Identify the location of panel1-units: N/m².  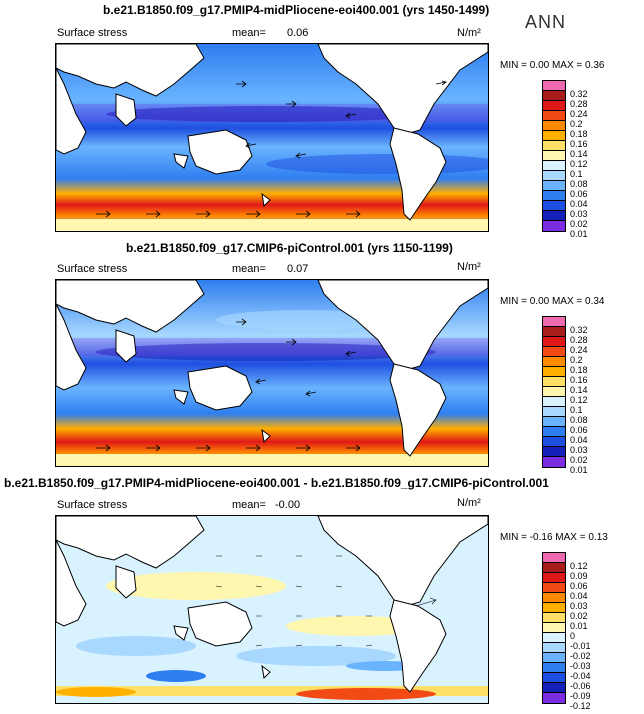
(469, 33).